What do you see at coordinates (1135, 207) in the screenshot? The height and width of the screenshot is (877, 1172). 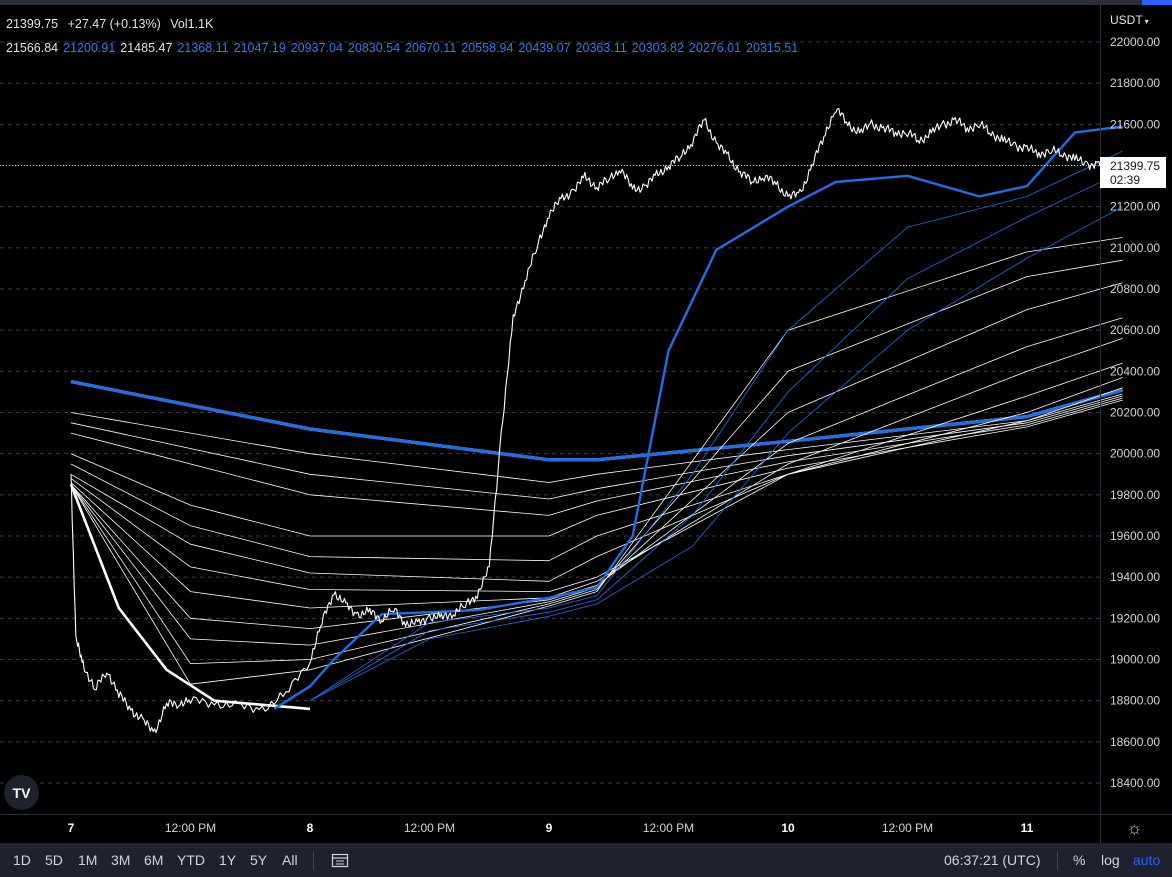 I see `y-tick-label: 21200.00` at bounding box center [1135, 207].